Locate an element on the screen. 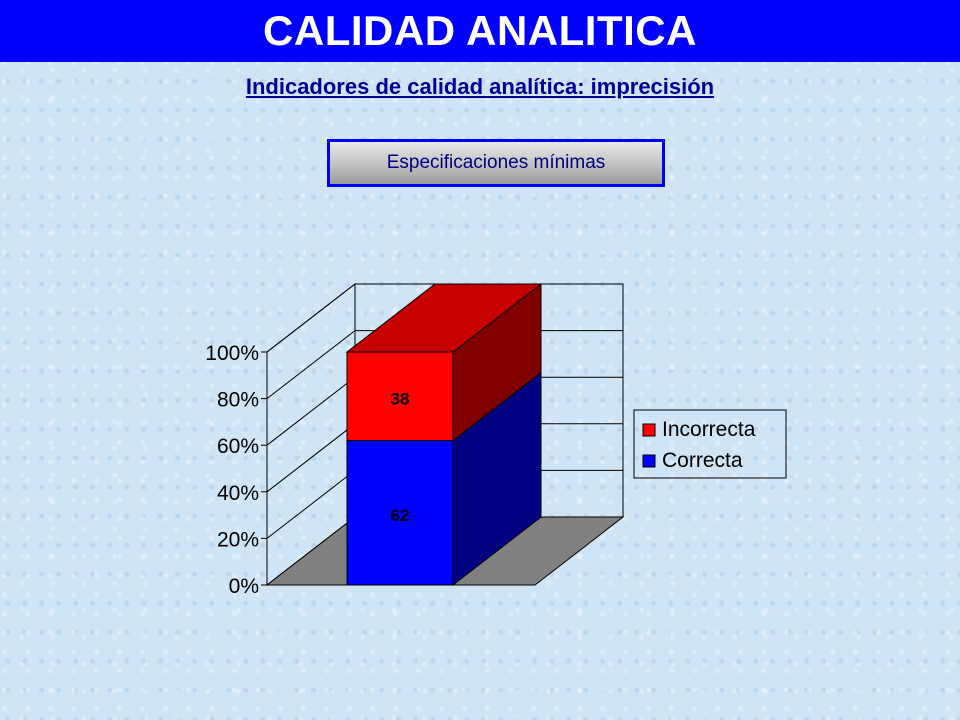 The image size is (960, 720). legend-label-correcta: Correcta is located at coordinates (702, 460).